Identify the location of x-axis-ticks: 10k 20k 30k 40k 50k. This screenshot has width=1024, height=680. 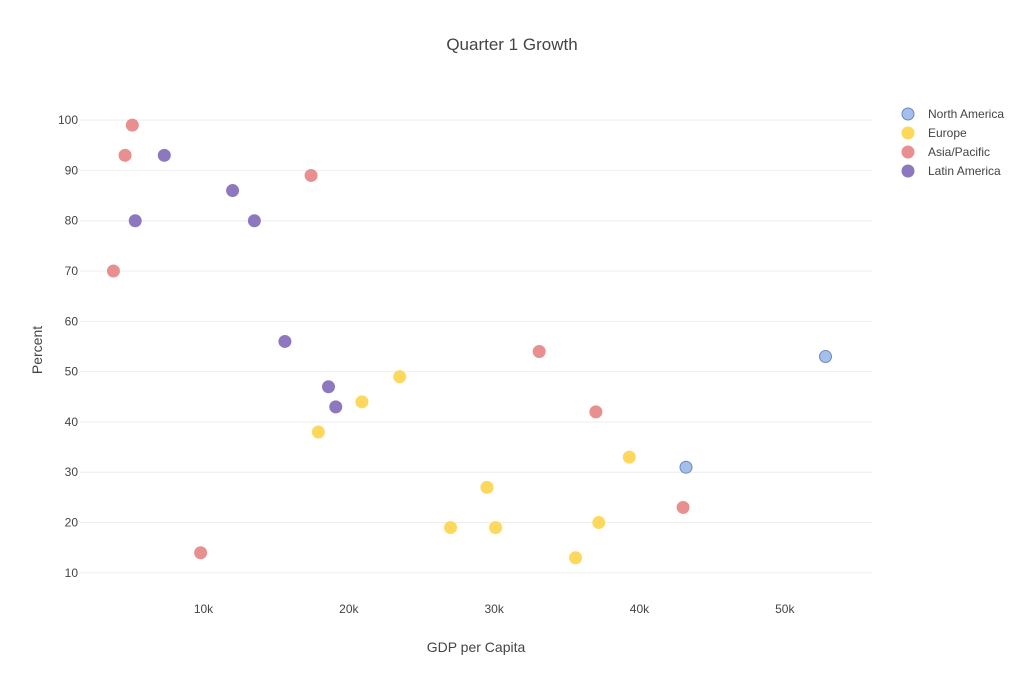
(495, 609).